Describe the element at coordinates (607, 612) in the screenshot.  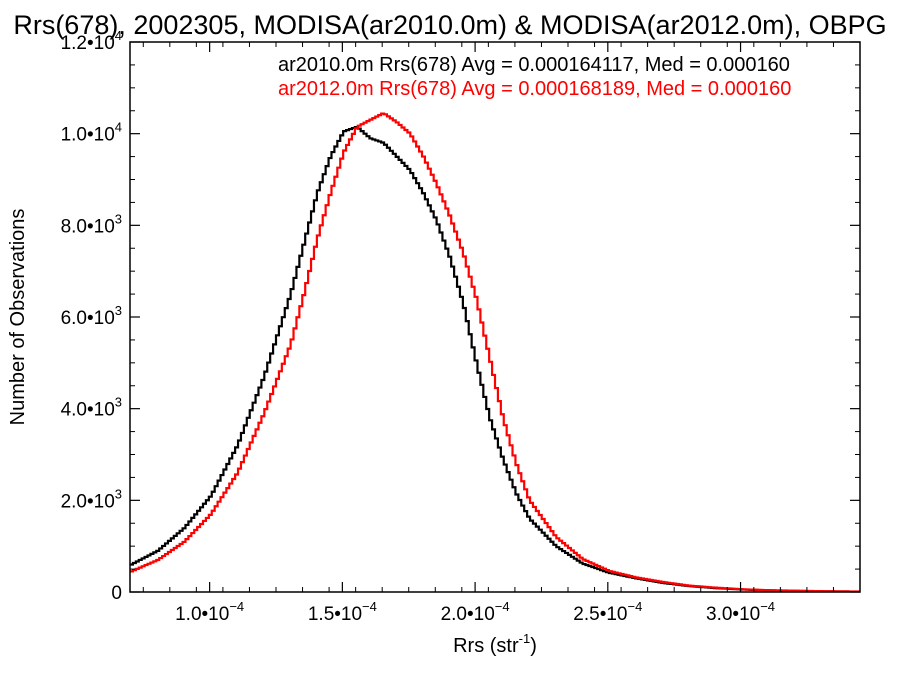
I see `x-tick-label-3: 2.5•10−4` at that location.